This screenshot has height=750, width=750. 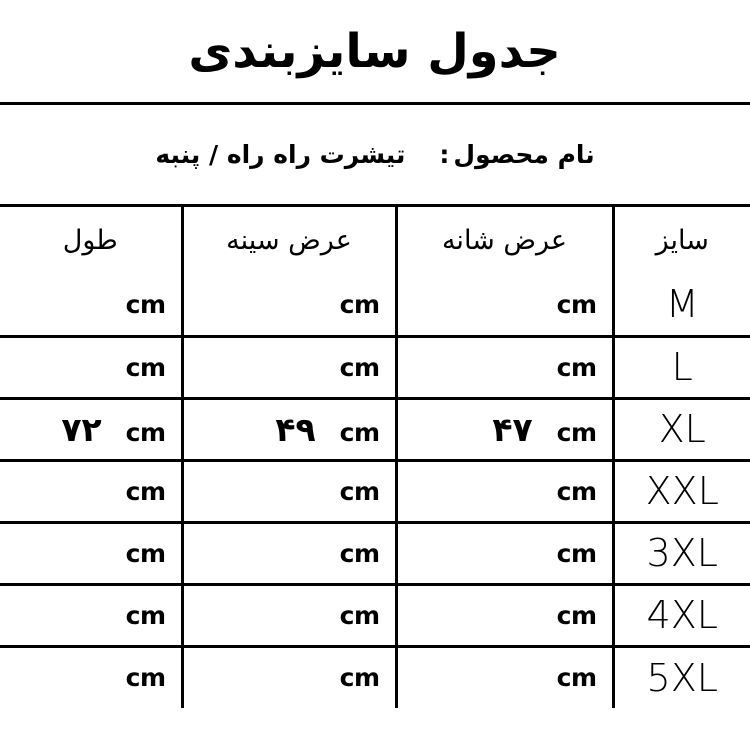 I want to click on cell-shoulder-width: cm ۴۷, so click(x=503, y=430).